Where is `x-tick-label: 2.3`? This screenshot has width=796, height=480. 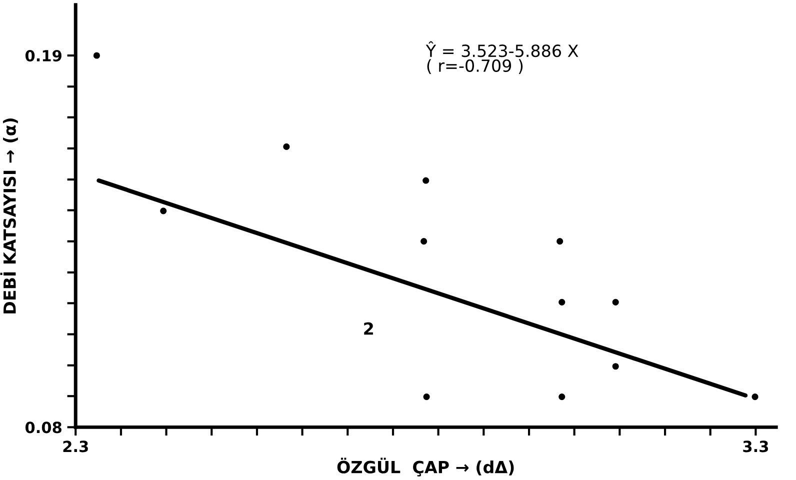
x-tick-label: 2.3 is located at coordinates (75, 446).